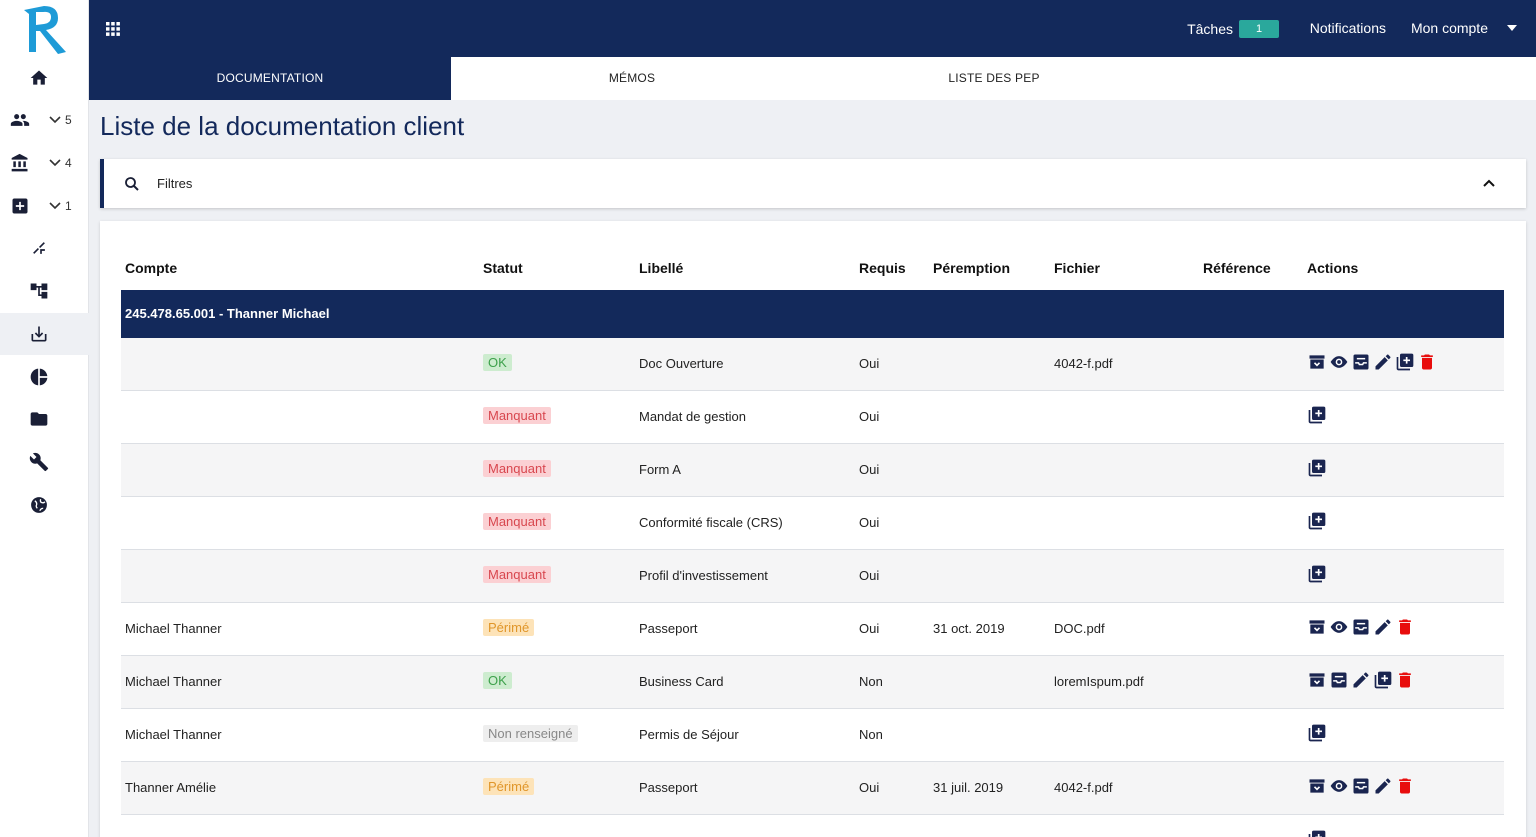 The height and width of the screenshot is (837, 1536). What do you see at coordinates (661, 268) in the screenshot?
I see `column-header-libelle: Libellé` at bounding box center [661, 268].